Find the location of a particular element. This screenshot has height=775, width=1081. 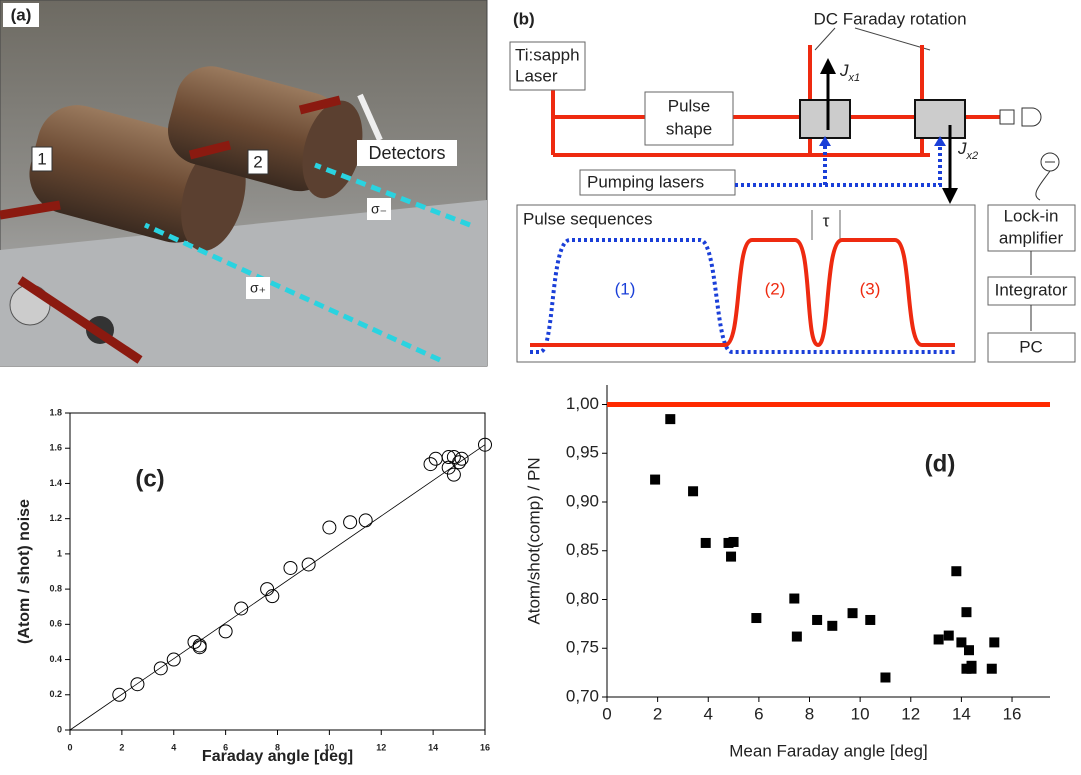

symbol: J is located at coordinates (962, 148).